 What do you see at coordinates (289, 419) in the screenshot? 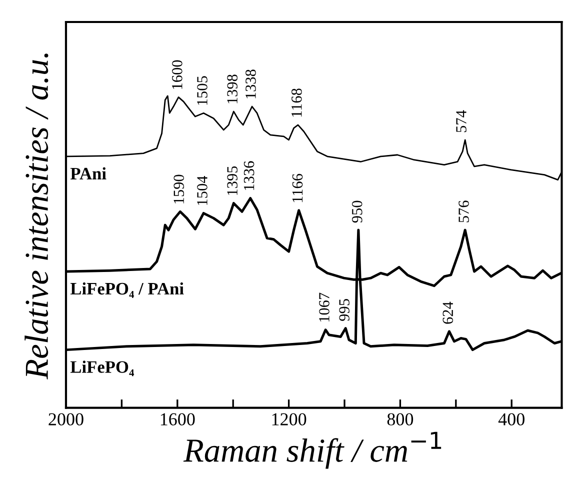
I see `x-tick-label: 1200` at bounding box center [289, 419].